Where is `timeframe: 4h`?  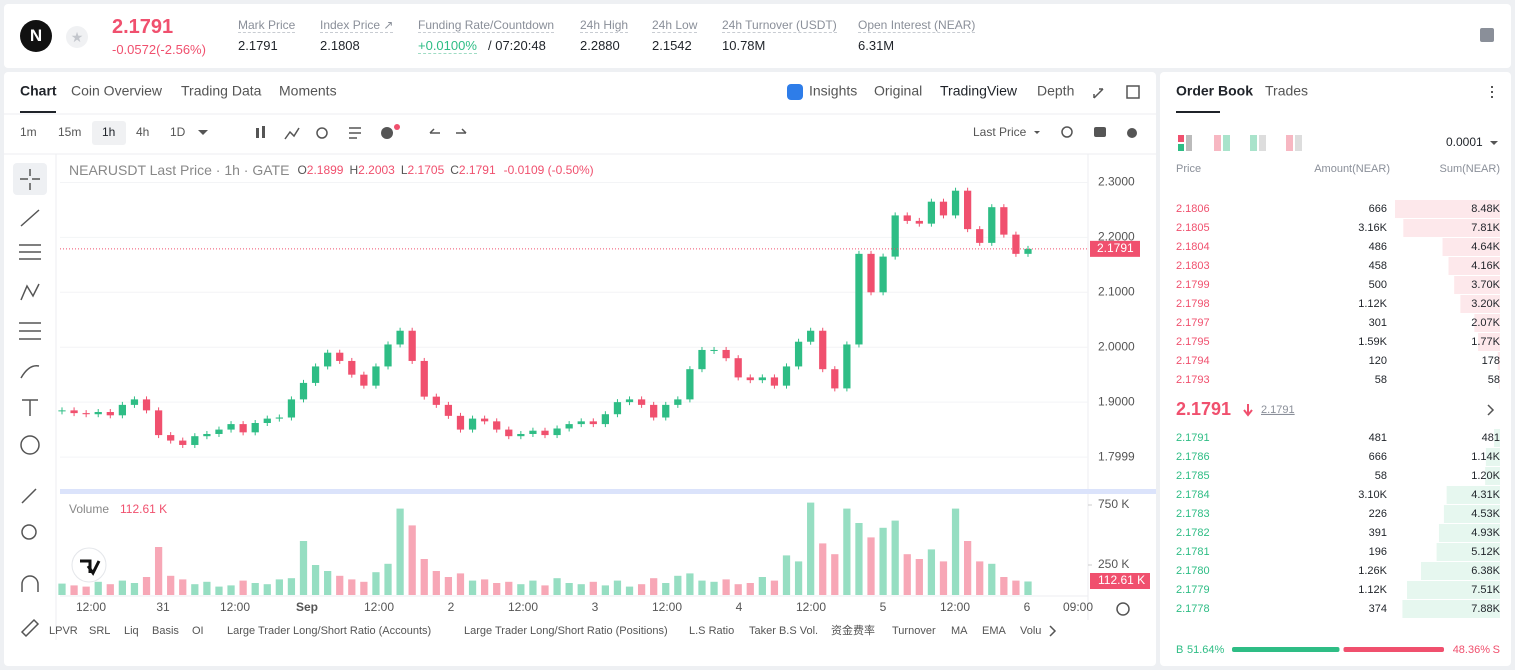 timeframe: 4h is located at coordinates (142, 132).